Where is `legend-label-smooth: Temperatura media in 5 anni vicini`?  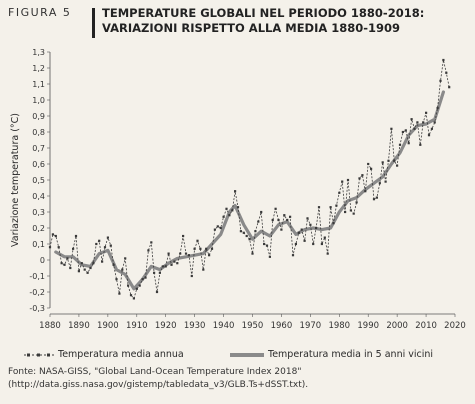 legend-label-smooth: Temperatura media in 5 anni vicini is located at coordinates (351, 354).